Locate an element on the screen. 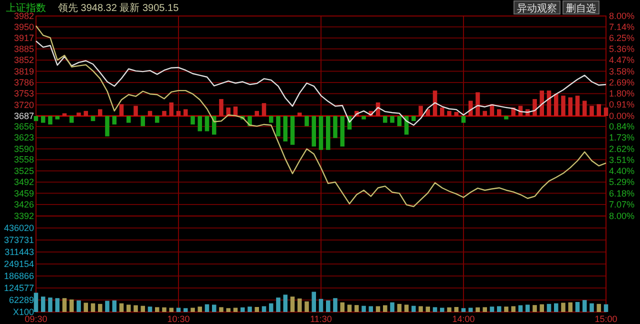 This screenshot has width=640, height=324. y2-tick-label: 4.40% is located at coordinates (622, 171).